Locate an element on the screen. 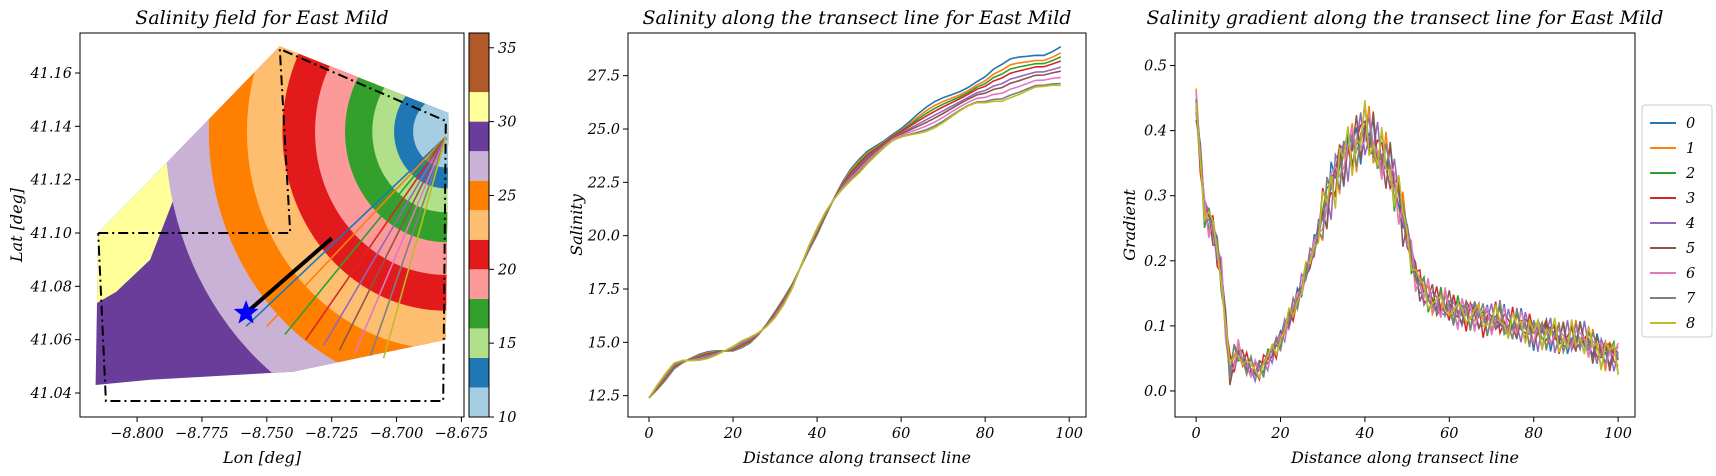  legend-label: 4 is located at coordinates (1690, 224).